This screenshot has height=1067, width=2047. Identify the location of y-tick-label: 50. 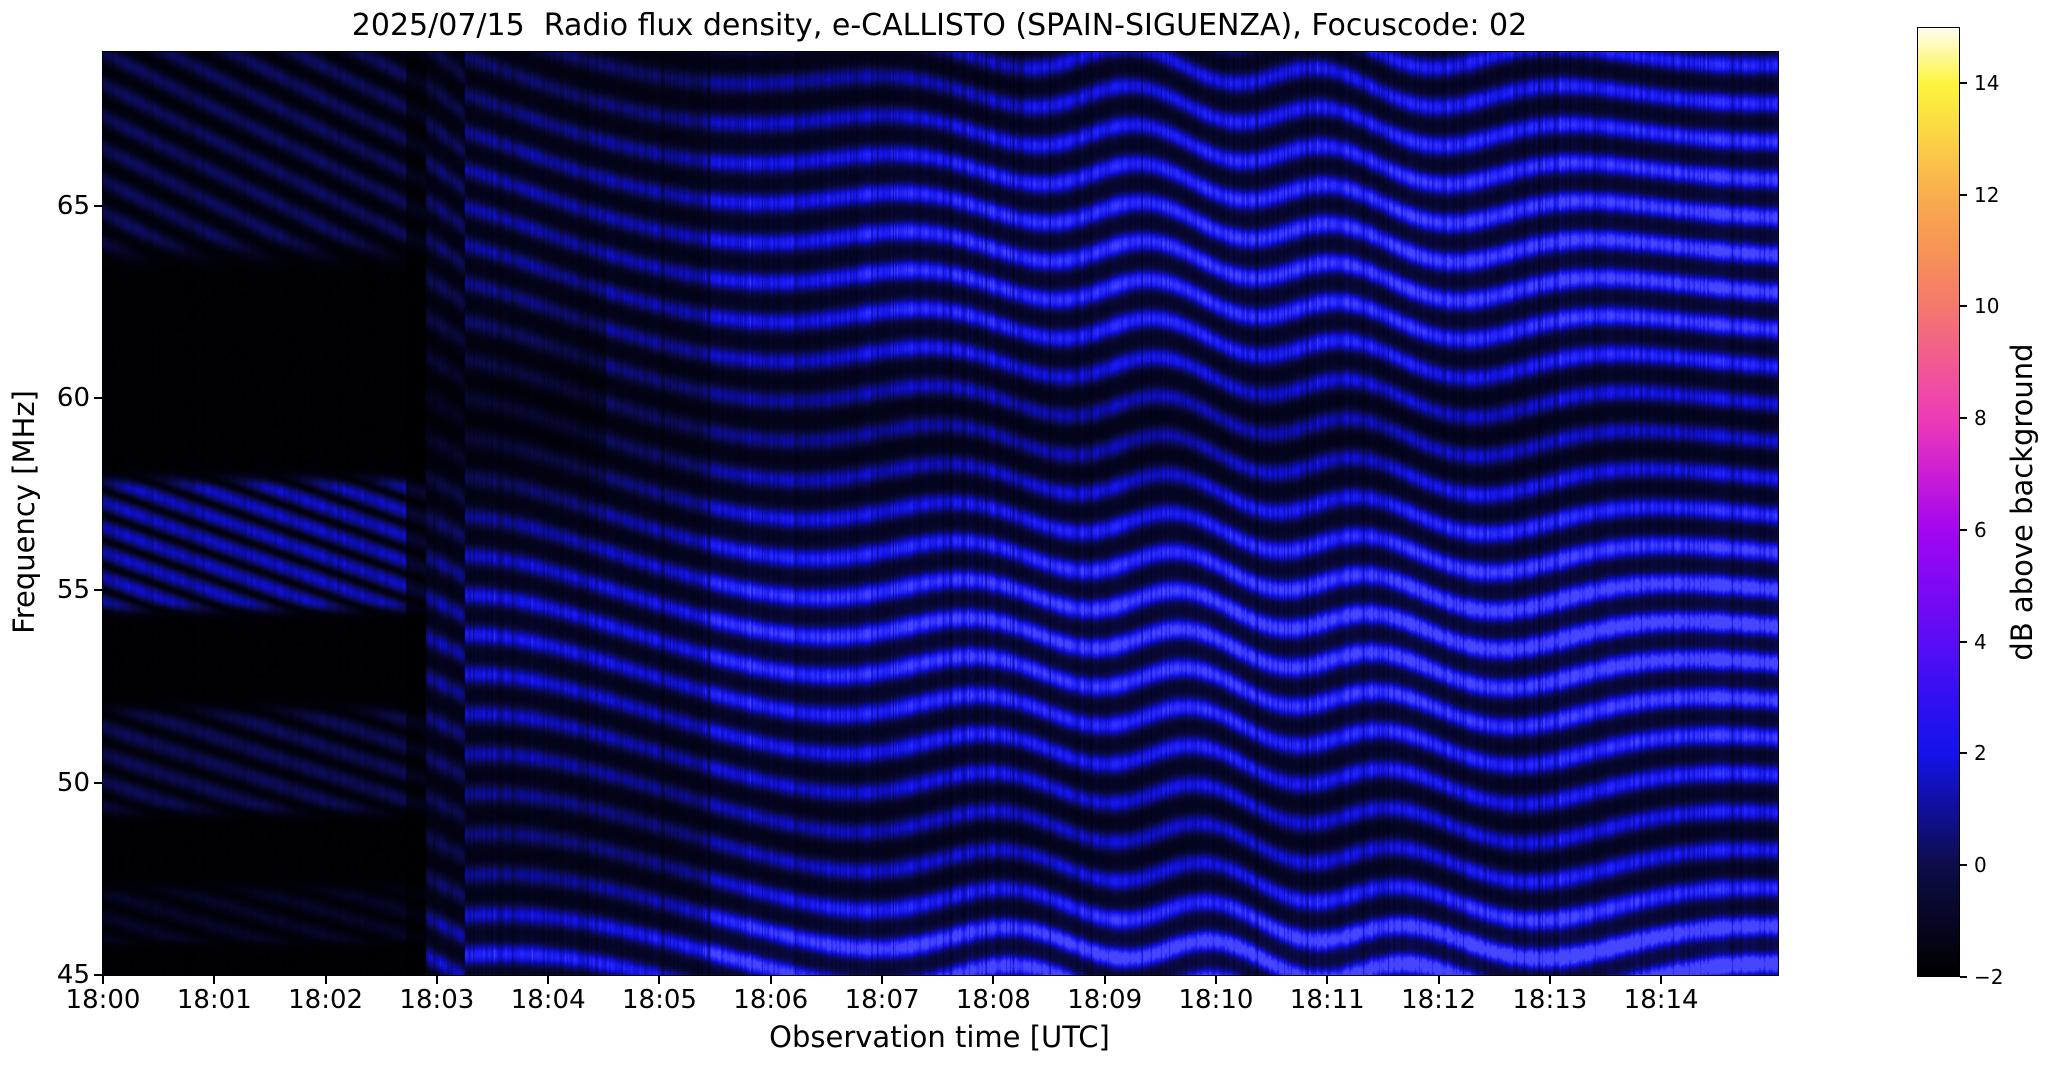
(73, 782).